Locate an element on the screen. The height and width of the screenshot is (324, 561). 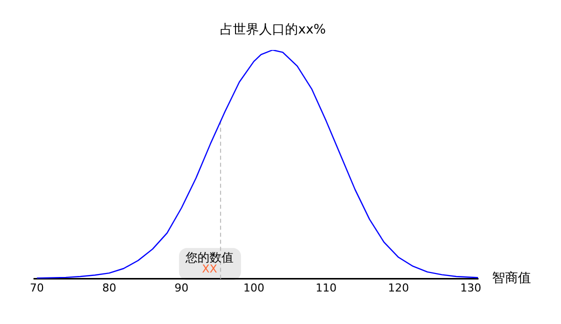
annotation: XX is located at coordinates (210, 269).